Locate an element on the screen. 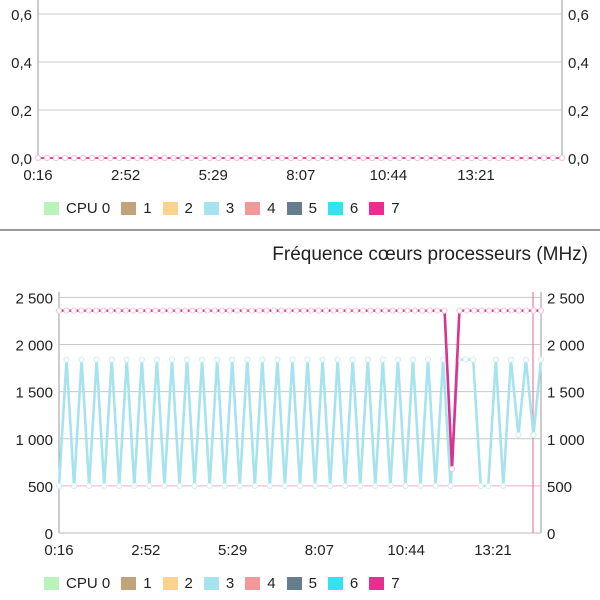 This screenshot has width=600, height=600. frequency-legend: CPU 0 1 2 3 4 5 6 7 is located at coordinates (227, 583).